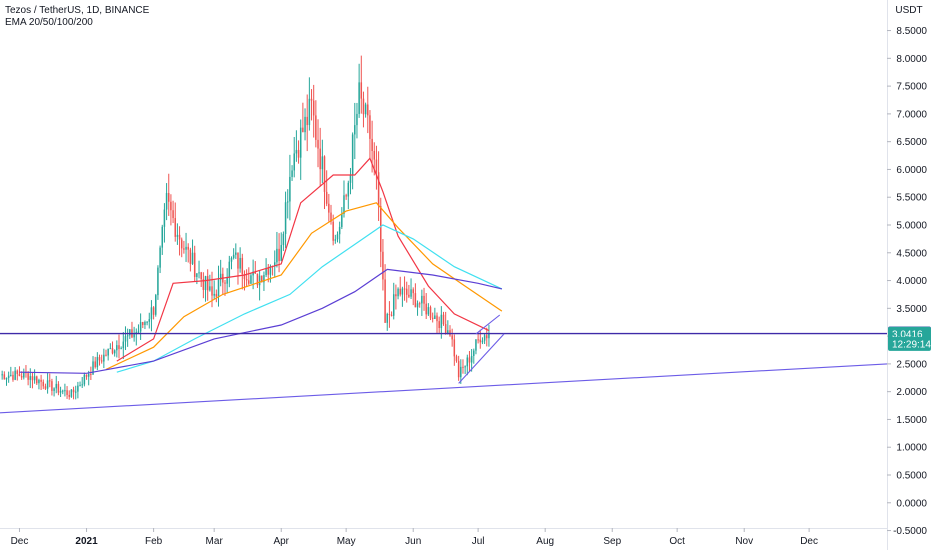 The height and width of the screenshot is (555, 932). What do you see at coordinates (346, 541) in the screenshot?
I see `x-tick-label: May` at bounding box center [346, 541].